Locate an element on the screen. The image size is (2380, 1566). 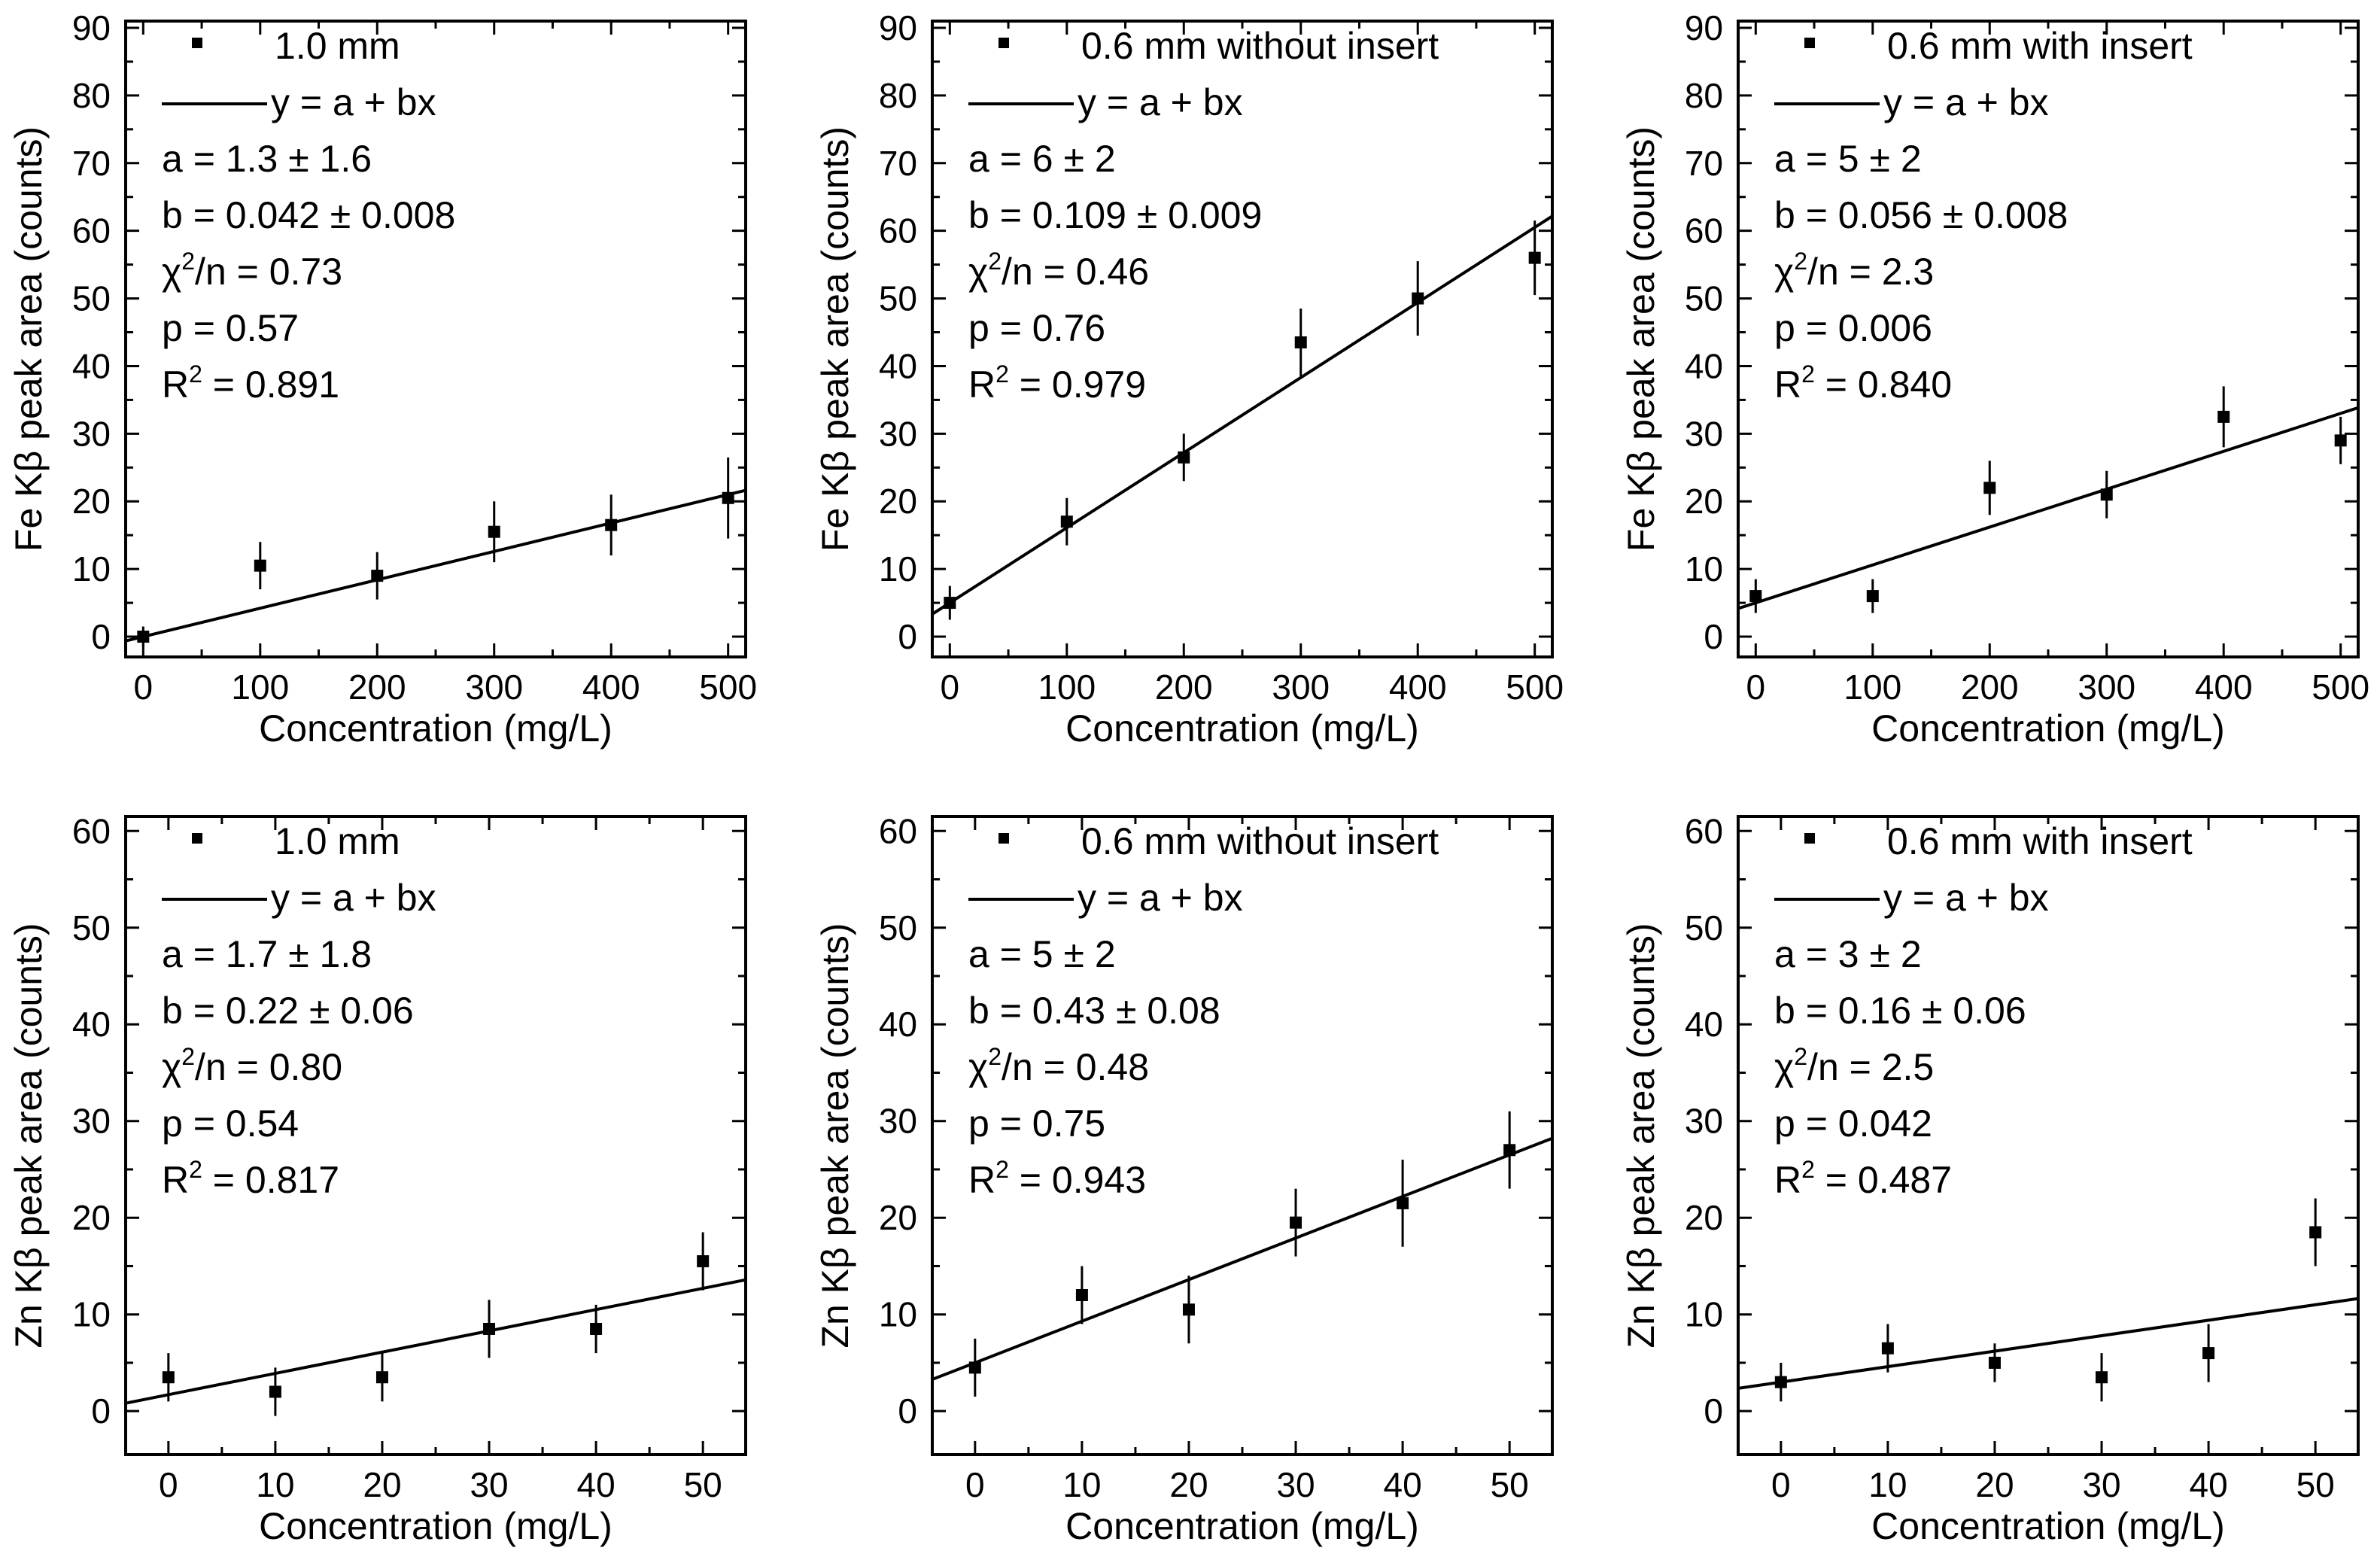
fit-p-value: p = 0.54 is located at coordinates (230, 1123).